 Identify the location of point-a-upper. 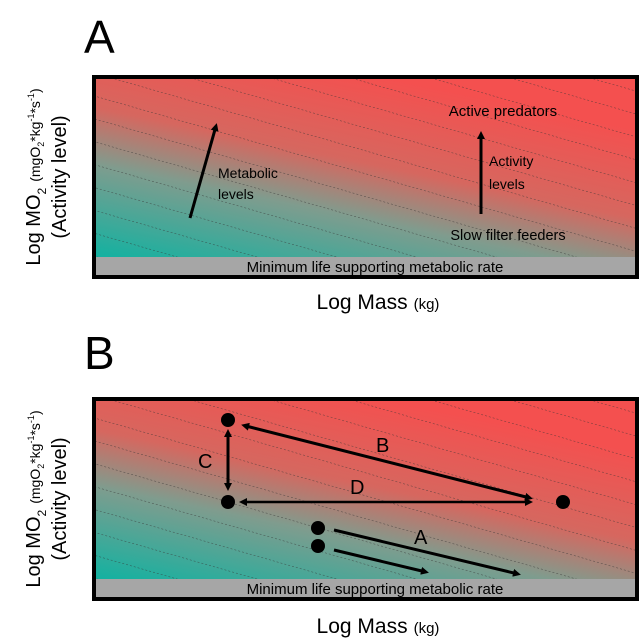
(318, 528).